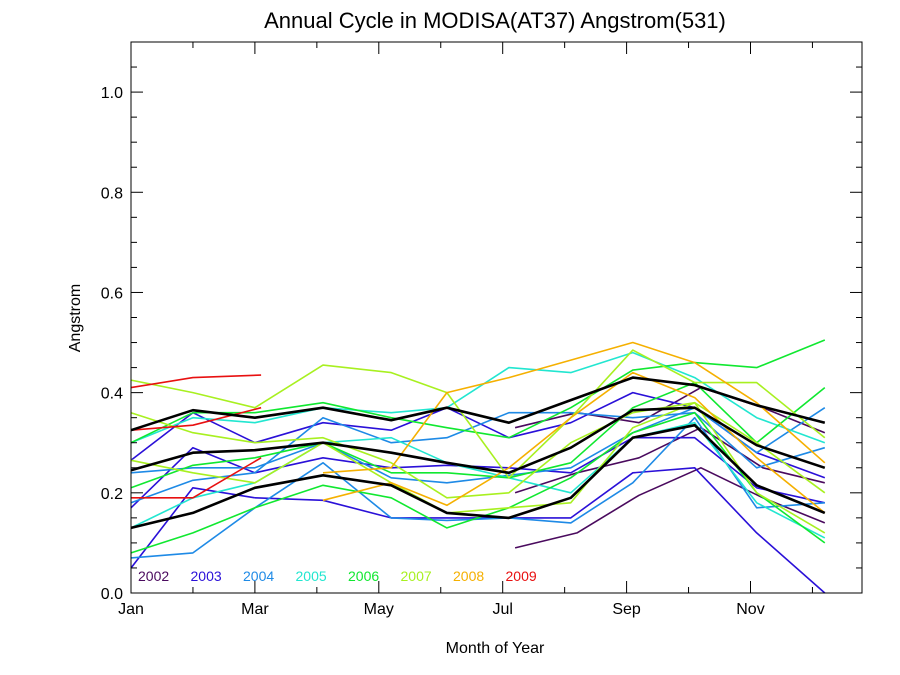 The height and width of the screenshot is (675, 900). Describe the element at coordinates (337, 576) in the screenshot. I see `legend: 2002 2003 2004 2005 2006 2007 2008 2009` at that location.